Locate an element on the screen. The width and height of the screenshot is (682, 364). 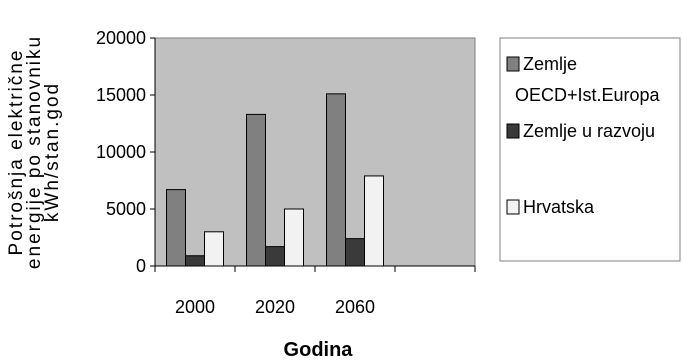
legend-label: OECD+Ist.Europa is located at coordinates (588, 95).